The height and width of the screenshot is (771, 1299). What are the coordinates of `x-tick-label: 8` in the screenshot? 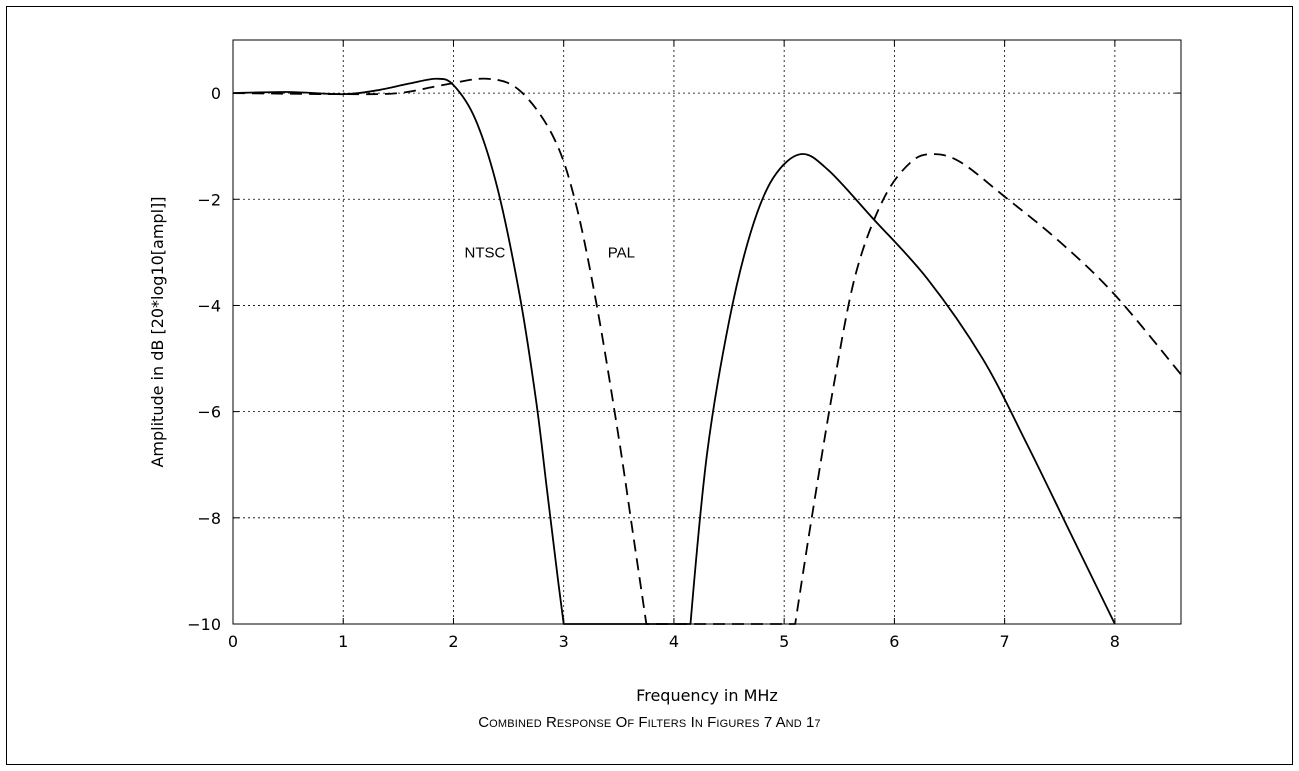 It's located at (1115, 641).